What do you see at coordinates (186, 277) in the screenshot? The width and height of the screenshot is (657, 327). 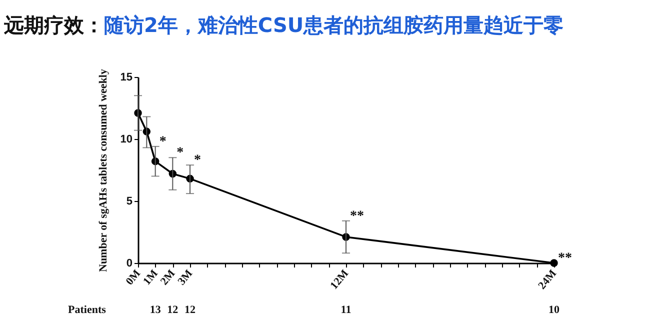 I see `x-tick-label: 3M` at bounding box center [186, 277].